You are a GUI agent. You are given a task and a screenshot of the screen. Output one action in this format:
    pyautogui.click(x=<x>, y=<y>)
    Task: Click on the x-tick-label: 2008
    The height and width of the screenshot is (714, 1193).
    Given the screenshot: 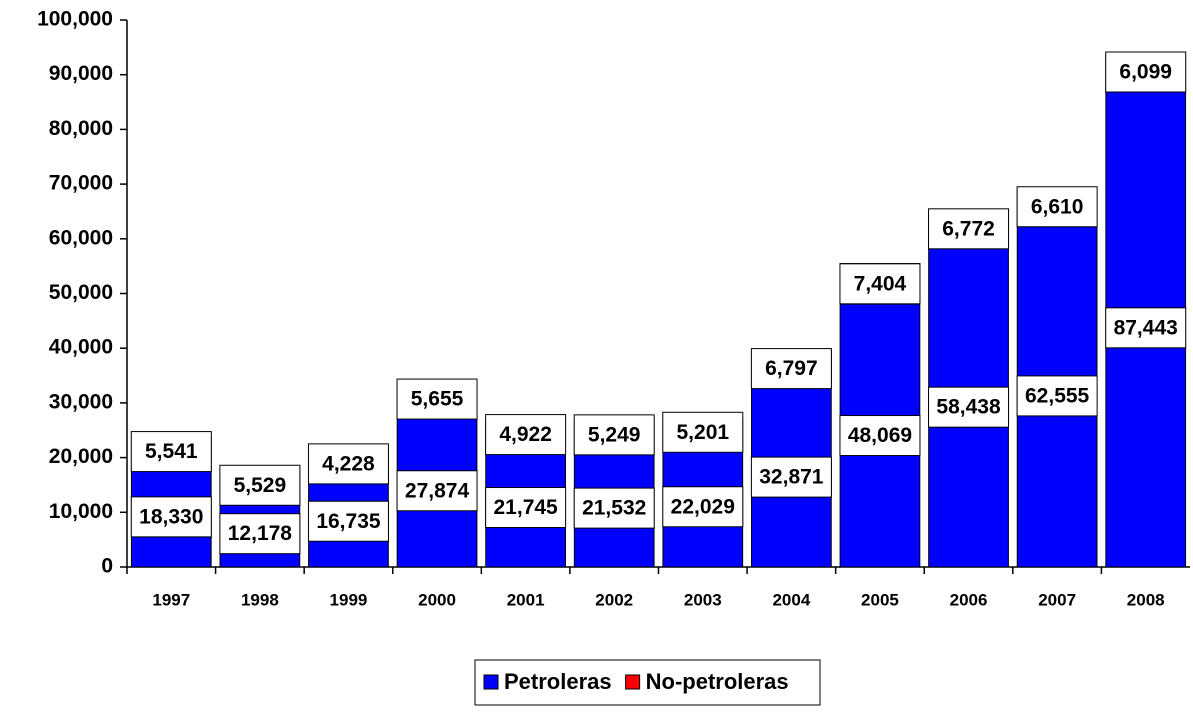 What is the action you would take?
    pyautogui.click(x=1146, y=599)
    